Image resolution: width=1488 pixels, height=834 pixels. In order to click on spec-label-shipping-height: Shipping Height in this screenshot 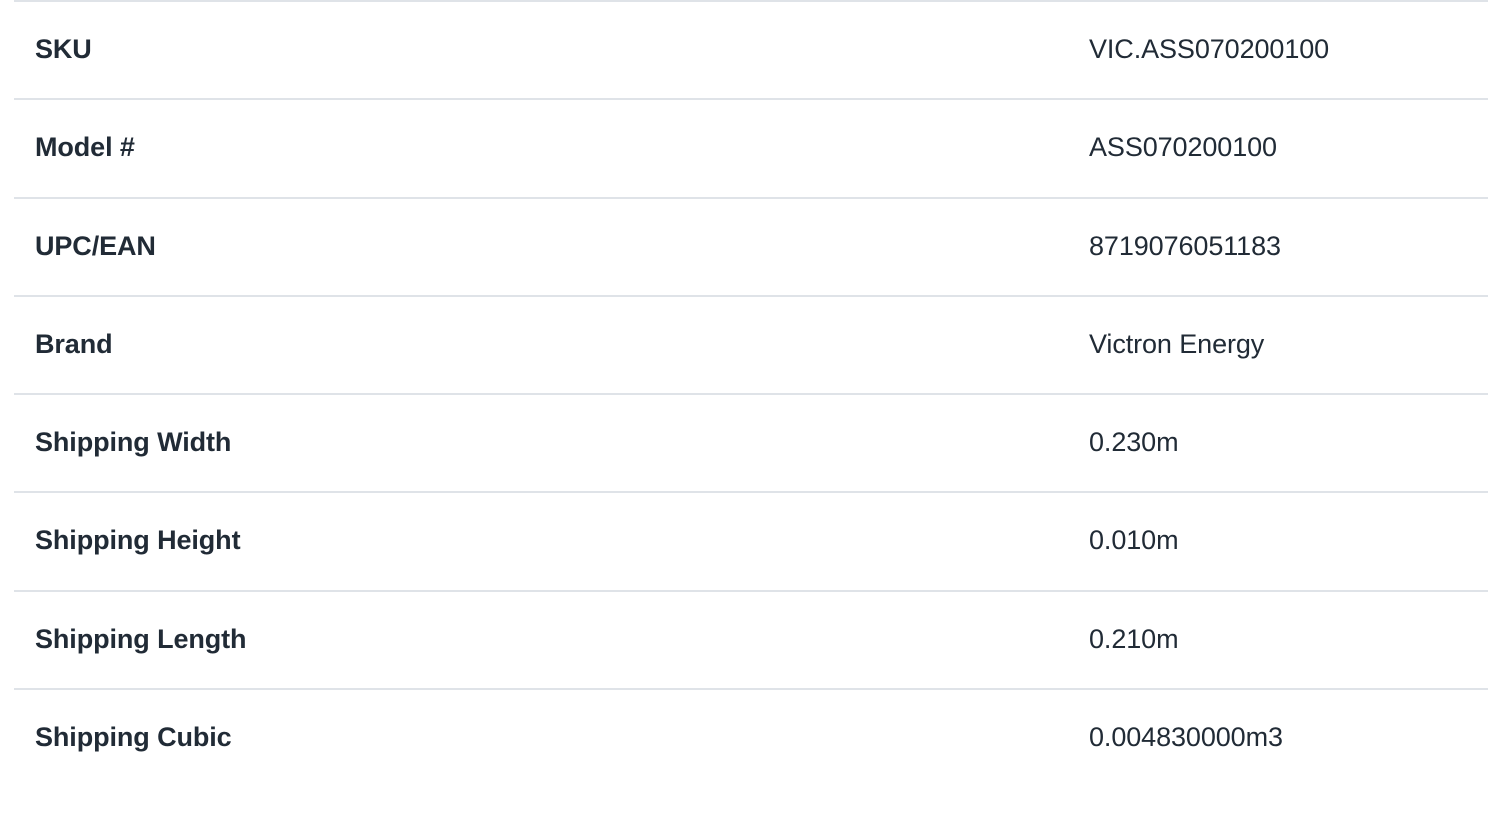, I will do `click(138, 540)`.